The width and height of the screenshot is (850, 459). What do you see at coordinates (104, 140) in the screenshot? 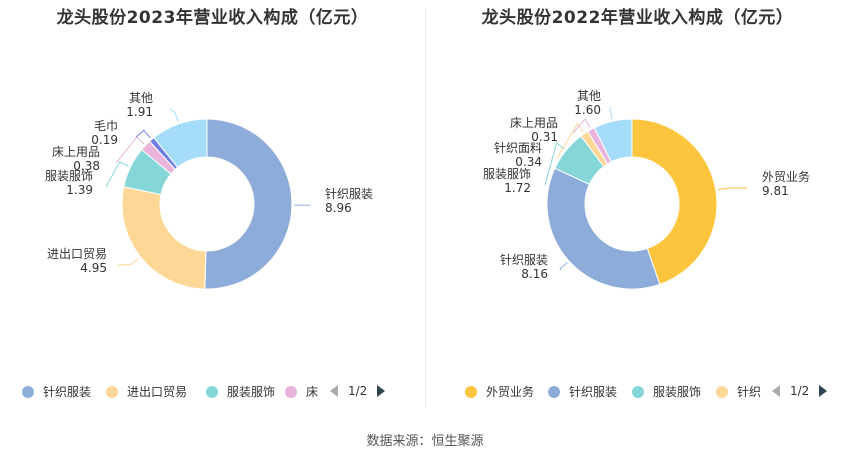
I see `slice-value: 0.19` at bounding box center [104, 140].